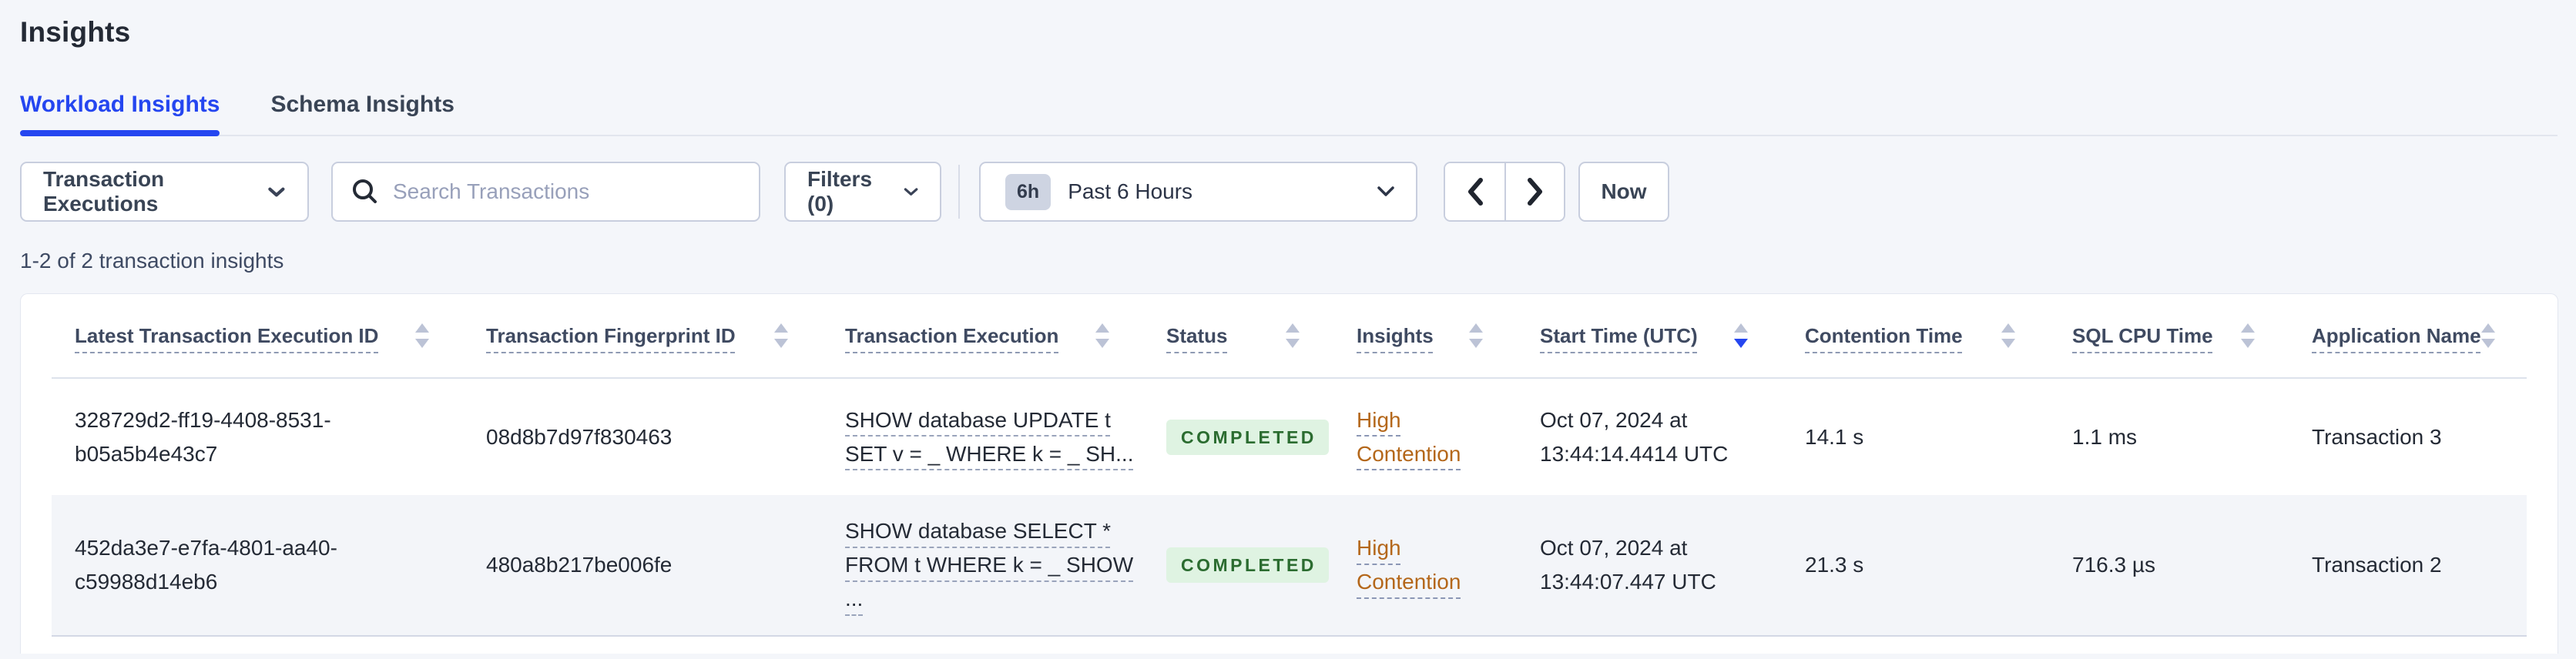  What do you see at coordinates (1649, 335) in the screenshot?
I see `column-header-start-time: Start Time (UTC)` at bounding box center [1649, 335].